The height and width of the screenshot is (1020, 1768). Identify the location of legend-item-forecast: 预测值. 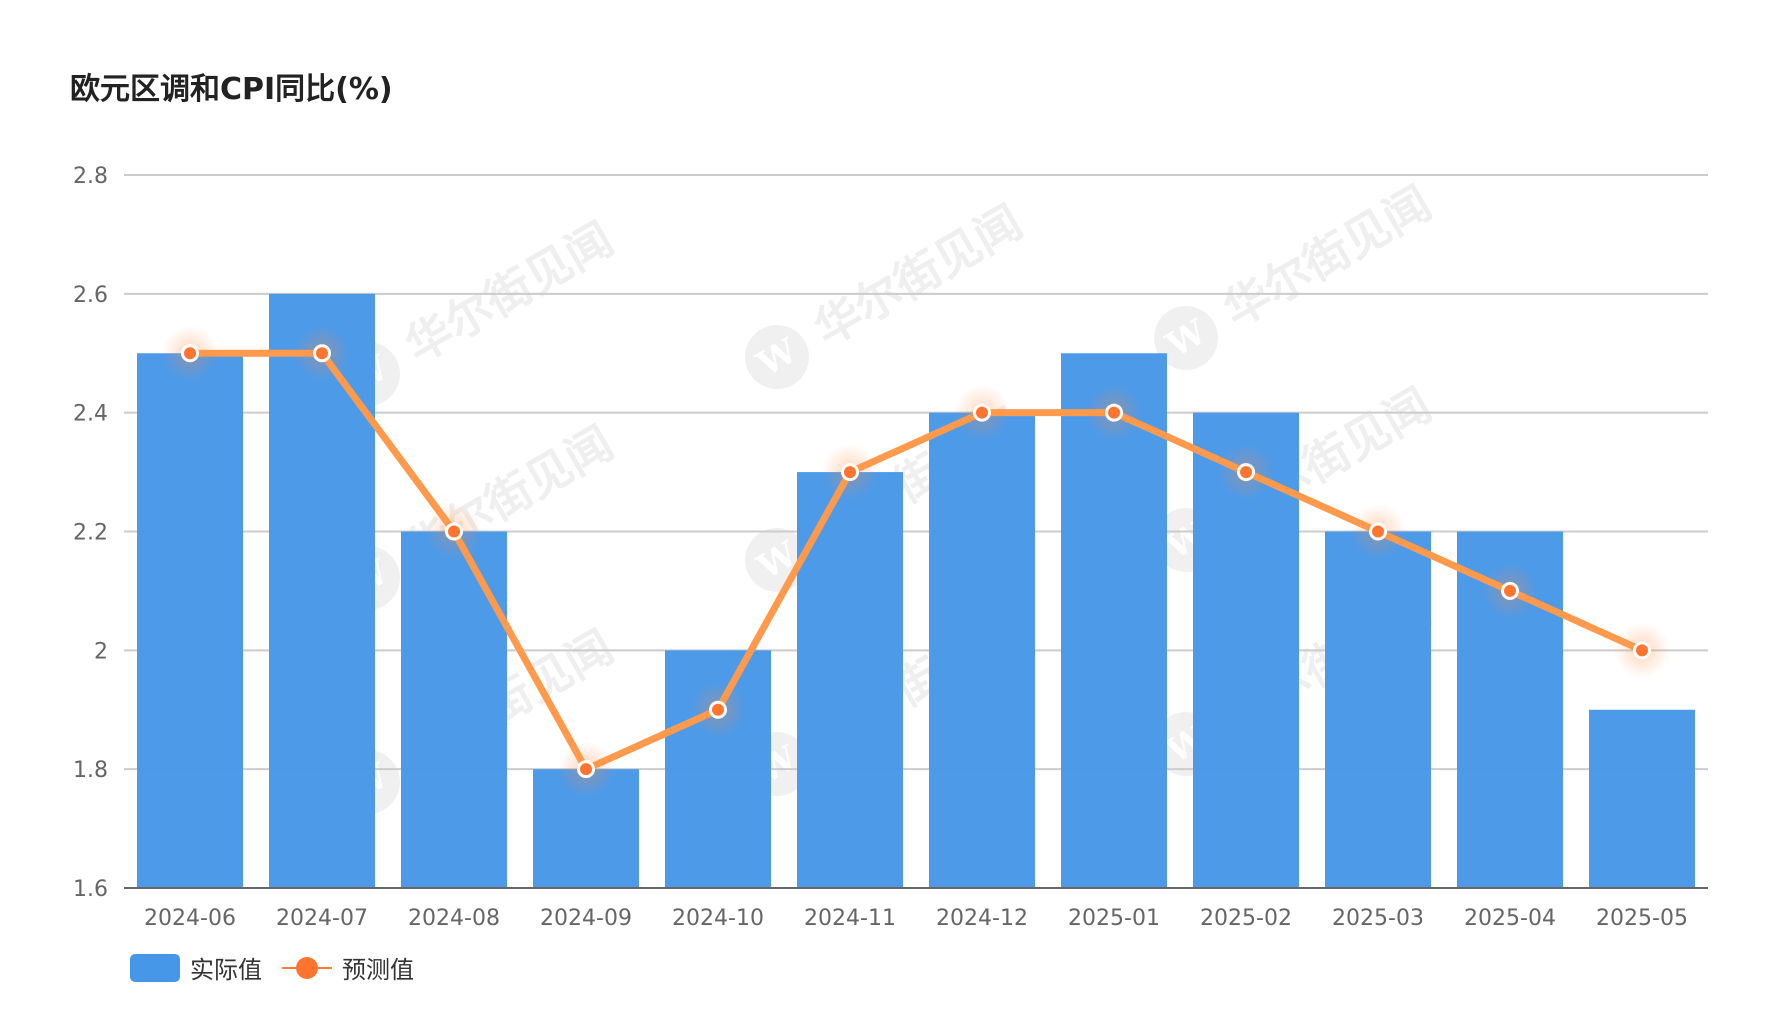
(348, 967).